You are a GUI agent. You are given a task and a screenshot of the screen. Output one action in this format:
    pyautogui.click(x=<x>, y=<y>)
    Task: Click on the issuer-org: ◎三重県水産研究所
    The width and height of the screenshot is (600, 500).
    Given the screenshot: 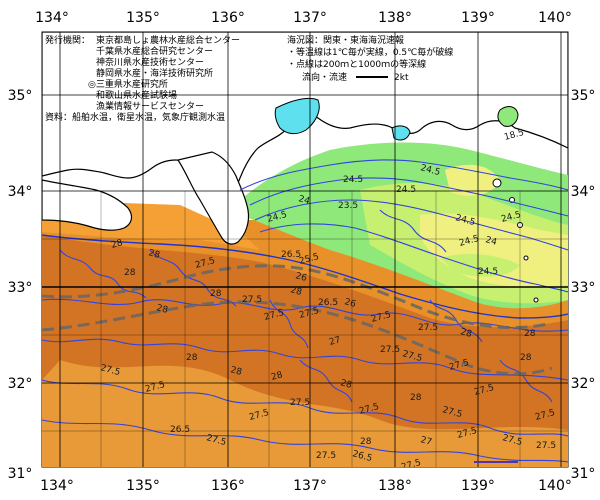 What is the action you would take?
    pyautogui.click(x=128, y=84)
    